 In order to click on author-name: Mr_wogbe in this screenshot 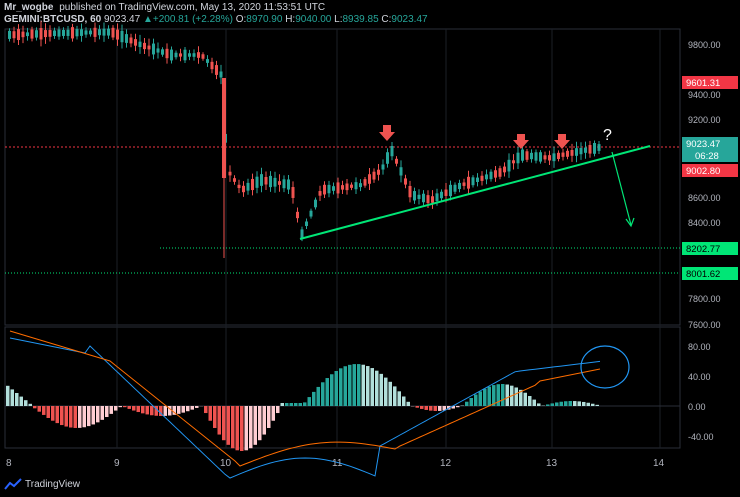, I will do `click(29, 7)`.